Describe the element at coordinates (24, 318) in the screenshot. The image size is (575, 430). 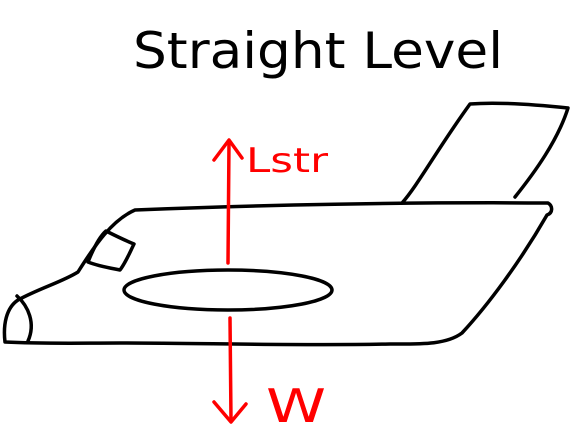
I see `nose-cone` at that location.